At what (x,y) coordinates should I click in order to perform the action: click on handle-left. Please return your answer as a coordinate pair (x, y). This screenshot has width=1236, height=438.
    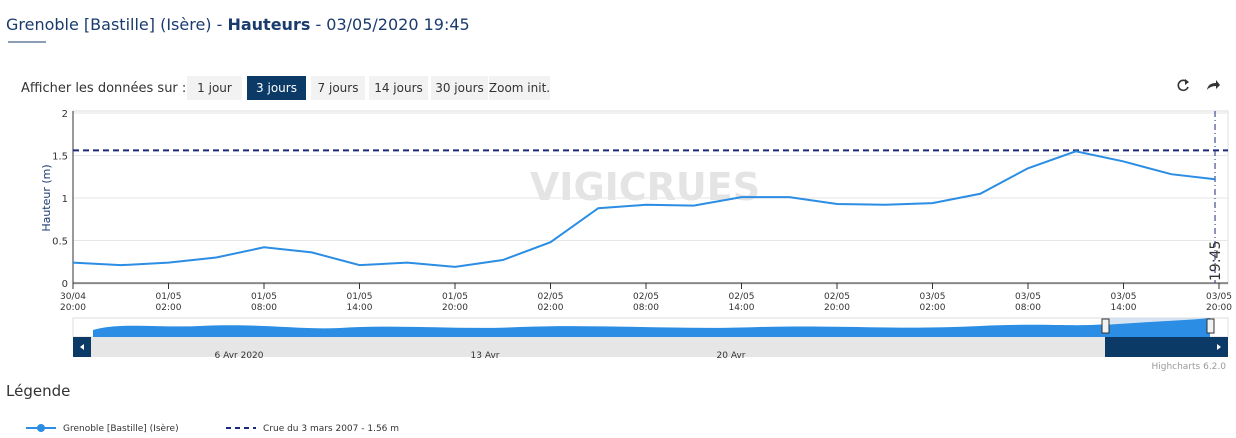
    Looking at the image, I should click on (1105, 326).